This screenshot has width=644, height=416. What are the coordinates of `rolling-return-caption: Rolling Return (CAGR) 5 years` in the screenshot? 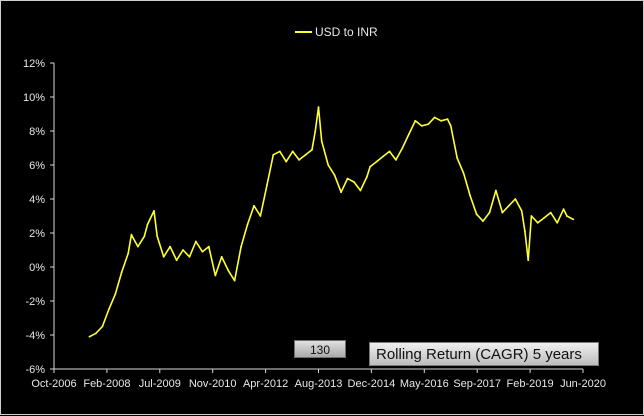 It's located at (484, 354).